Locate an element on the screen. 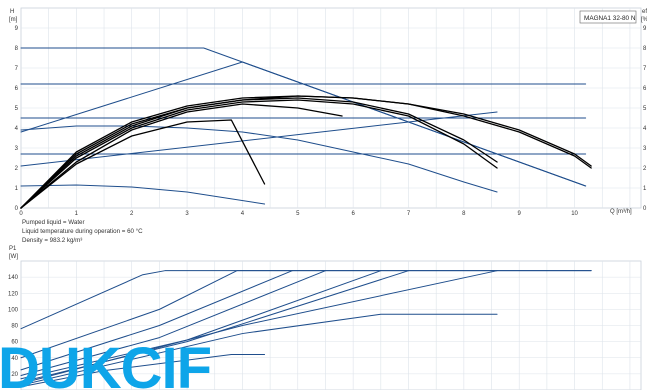 Image resolution: width=647 pixels, height=390 pixels. head-y-tick-label: 7 is located at coordinates (17, 69).